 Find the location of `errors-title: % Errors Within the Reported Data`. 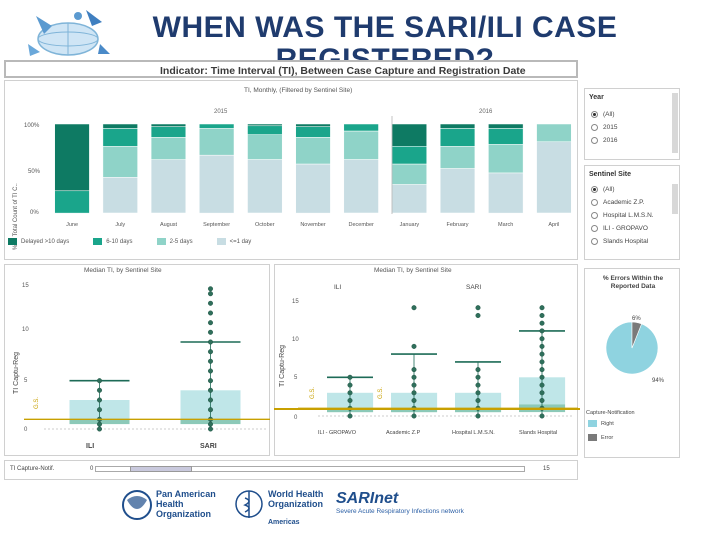

errors-title: % Errors Within the Reported Data is located at coordinates (633, 282).